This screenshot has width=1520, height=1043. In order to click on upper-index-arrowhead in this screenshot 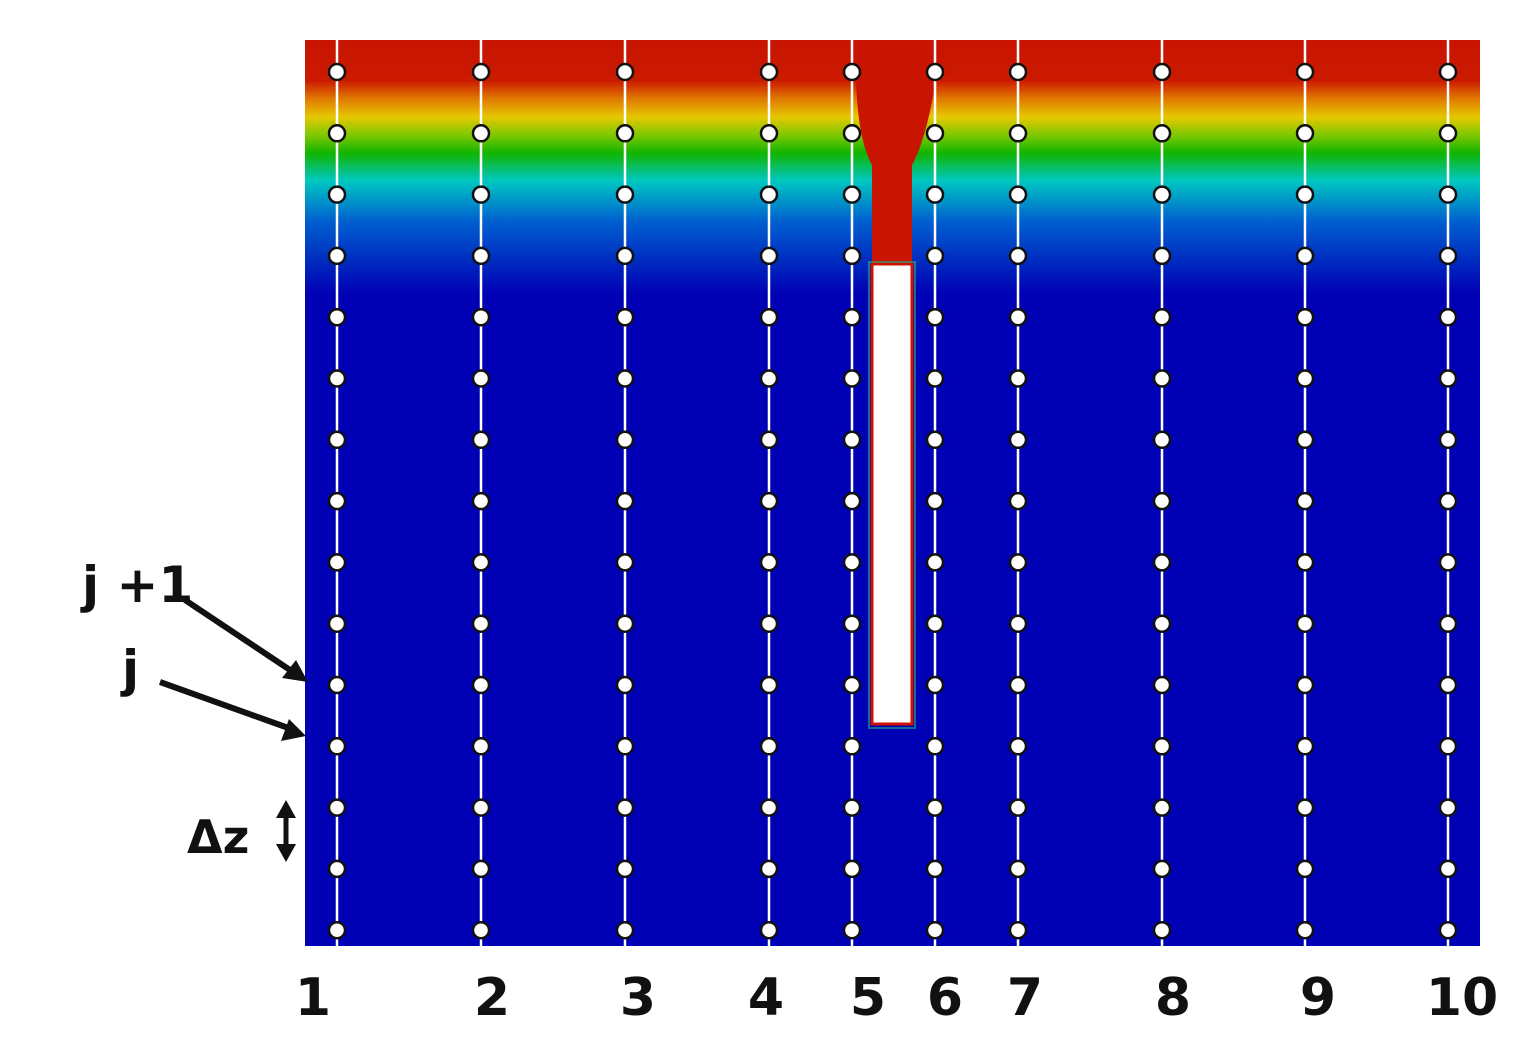, I will do `click(295, 671)`.